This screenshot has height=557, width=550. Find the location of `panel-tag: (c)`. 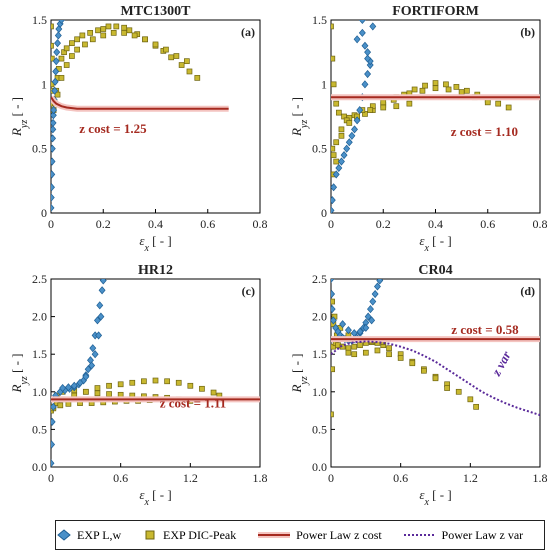

panel-tag: (c) is located at coordinates (248, 291).